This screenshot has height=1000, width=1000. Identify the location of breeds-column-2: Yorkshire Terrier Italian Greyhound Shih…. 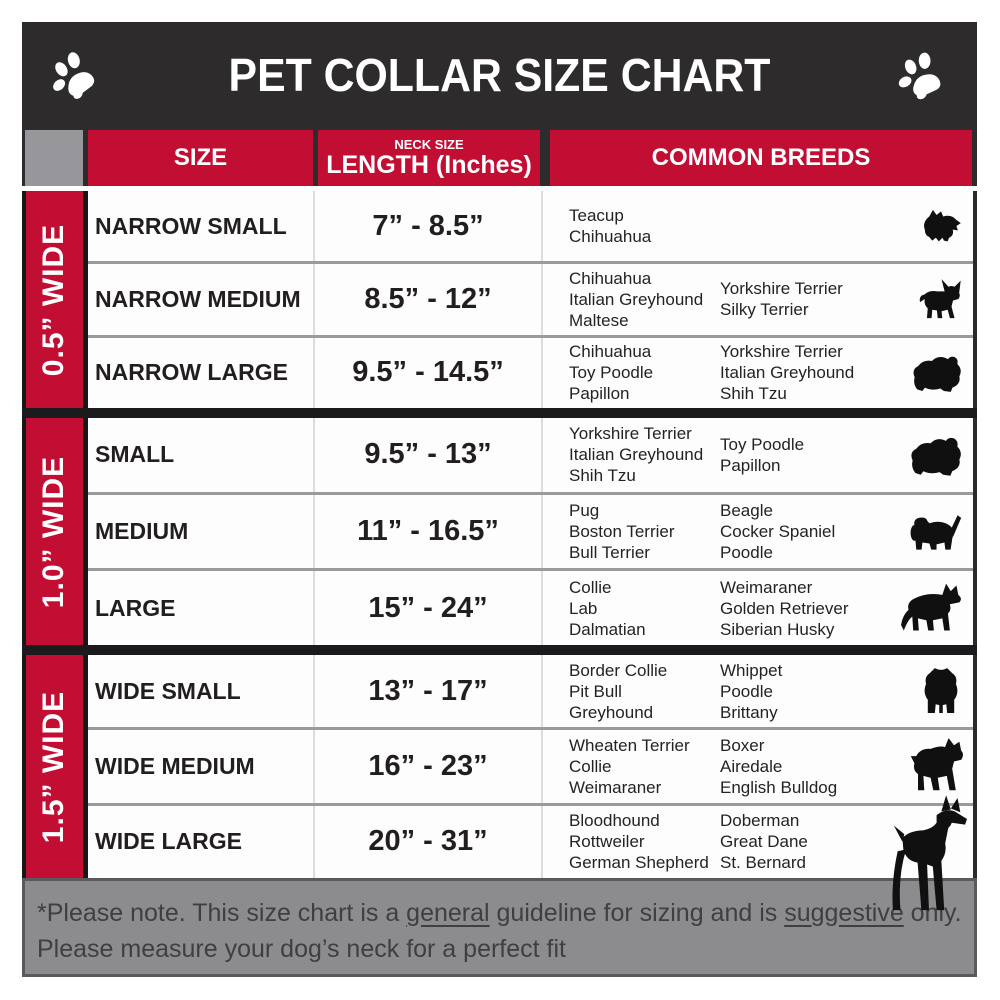
(787, 373).